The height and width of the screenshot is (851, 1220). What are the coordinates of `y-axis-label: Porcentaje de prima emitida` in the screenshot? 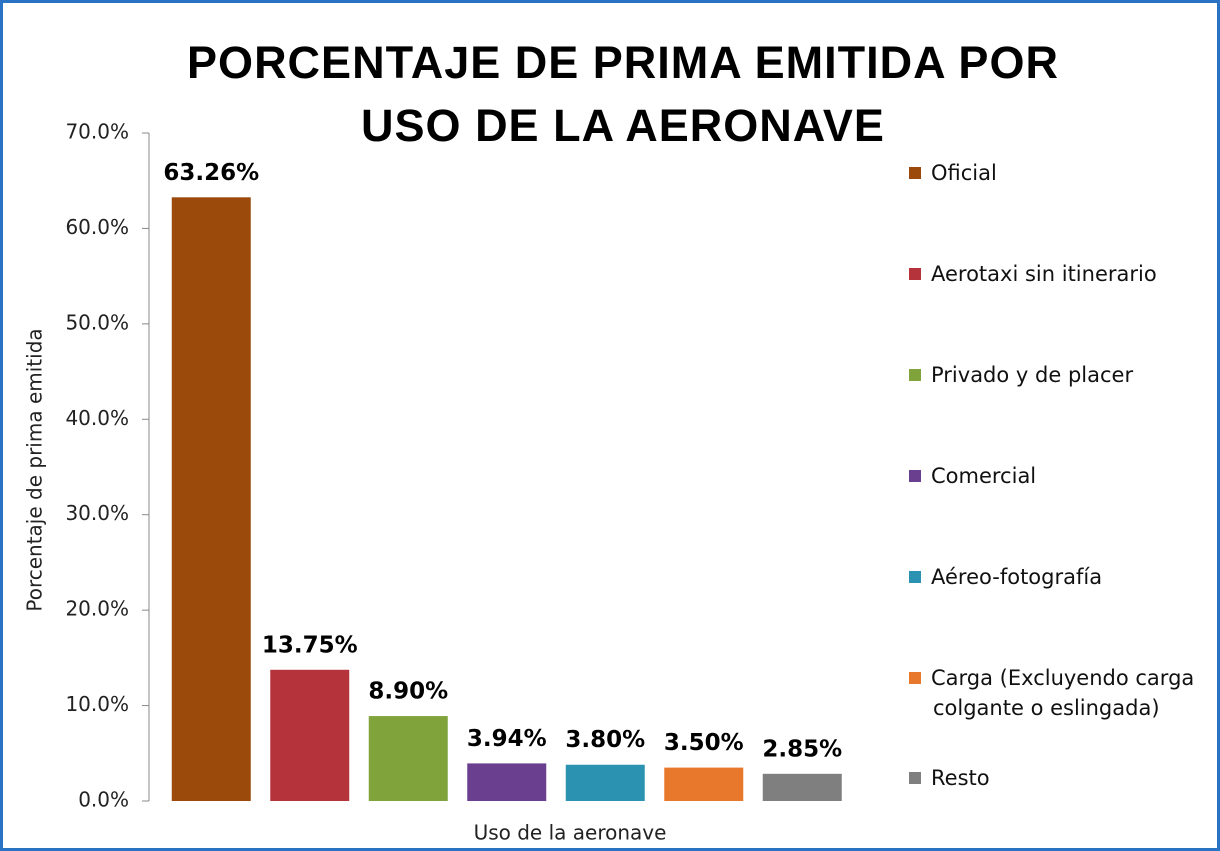 It's located at (35, 469).